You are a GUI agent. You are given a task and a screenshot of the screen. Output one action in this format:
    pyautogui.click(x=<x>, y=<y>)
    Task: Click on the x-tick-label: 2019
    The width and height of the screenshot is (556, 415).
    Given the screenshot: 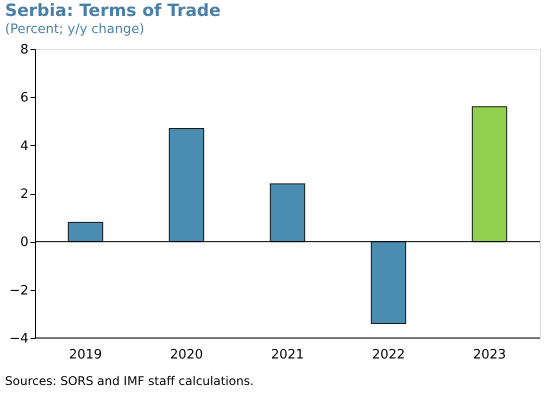 What is the action you would take?
    pyautogui.click(x=85, y=355)
    